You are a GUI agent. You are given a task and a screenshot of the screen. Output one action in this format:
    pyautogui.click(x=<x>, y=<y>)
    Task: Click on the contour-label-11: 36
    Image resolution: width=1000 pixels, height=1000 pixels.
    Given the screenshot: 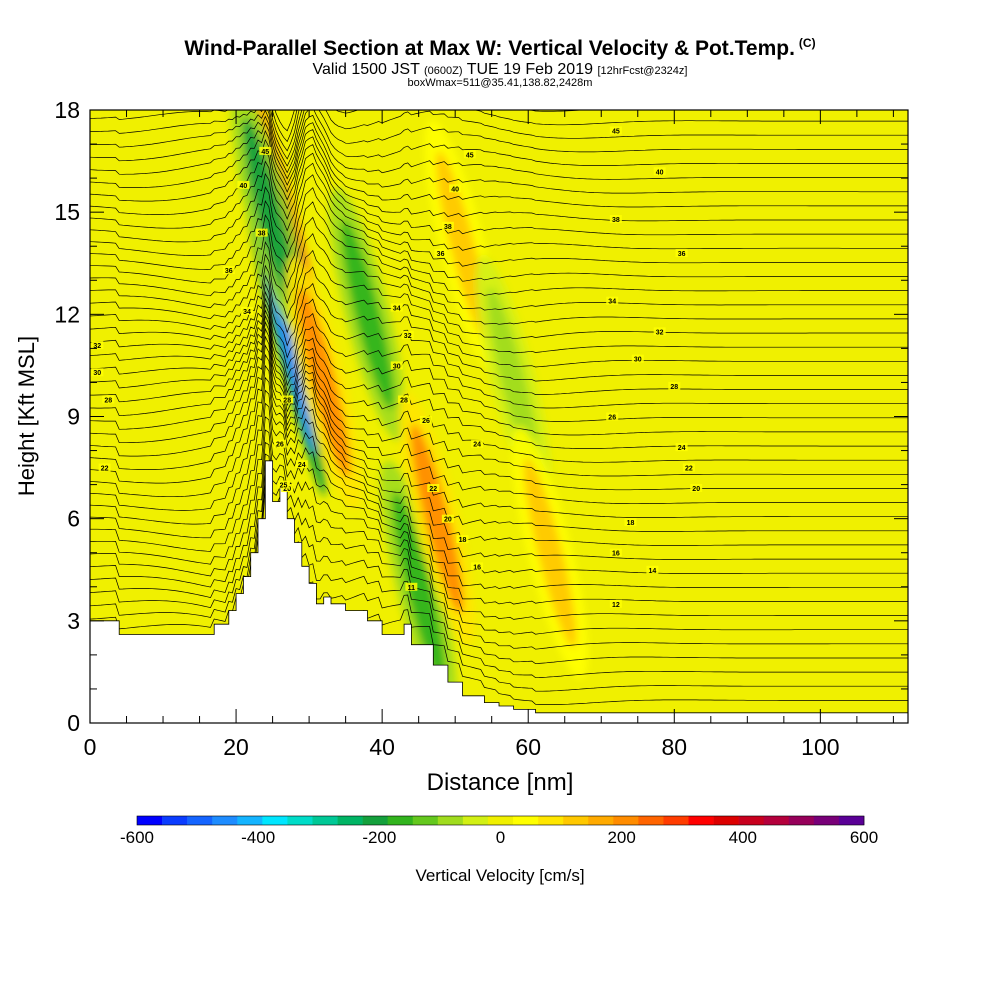 What is the action you would take?
    pyautogui.click(x=228, y=270)
    